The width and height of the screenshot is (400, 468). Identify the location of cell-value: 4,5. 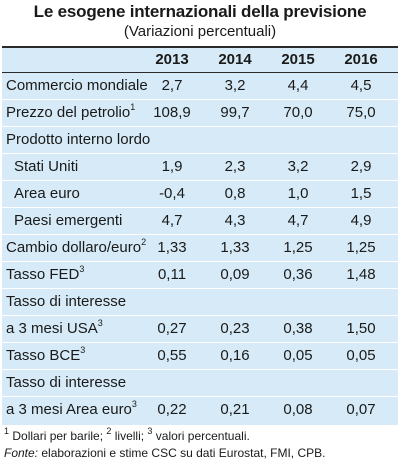
(361, 85).